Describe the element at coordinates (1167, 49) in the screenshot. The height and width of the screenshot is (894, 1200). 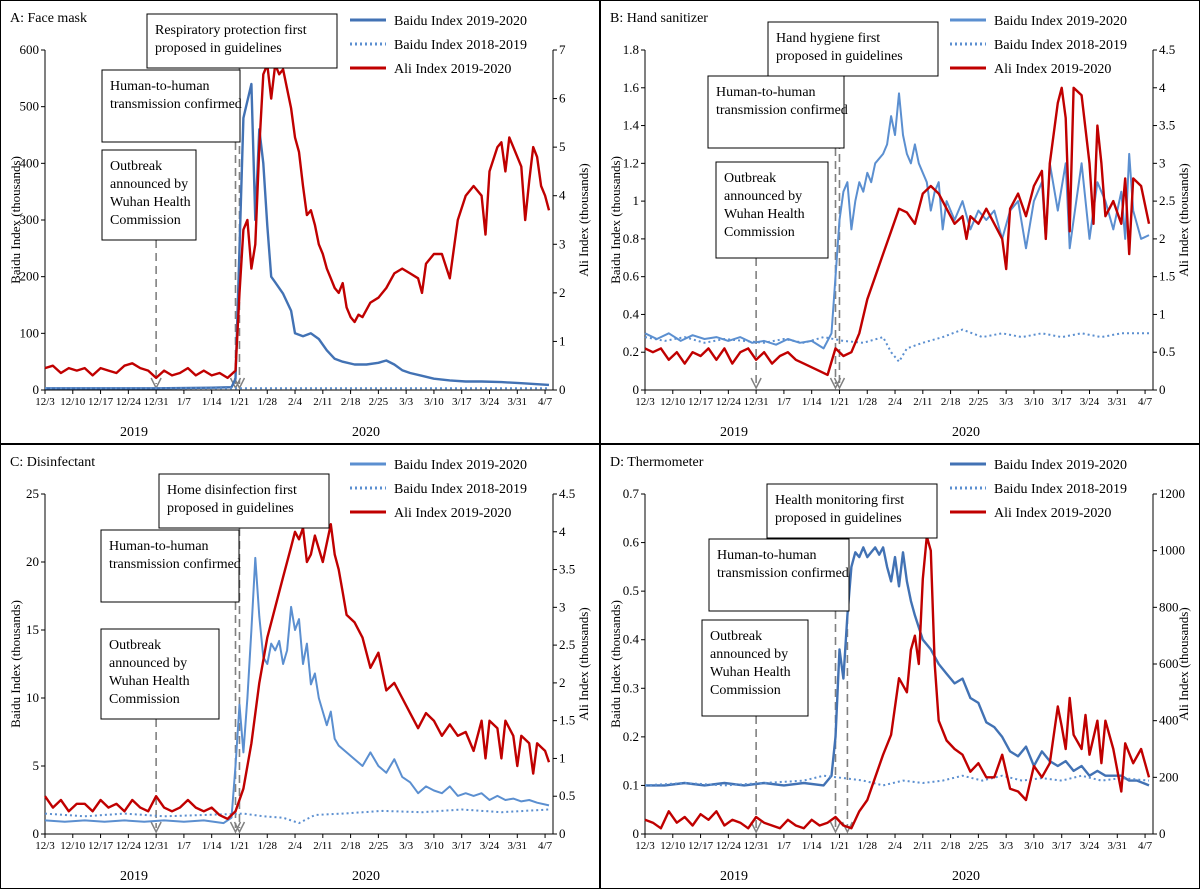
I see `y-tick-label-right: 4.5` at that location.